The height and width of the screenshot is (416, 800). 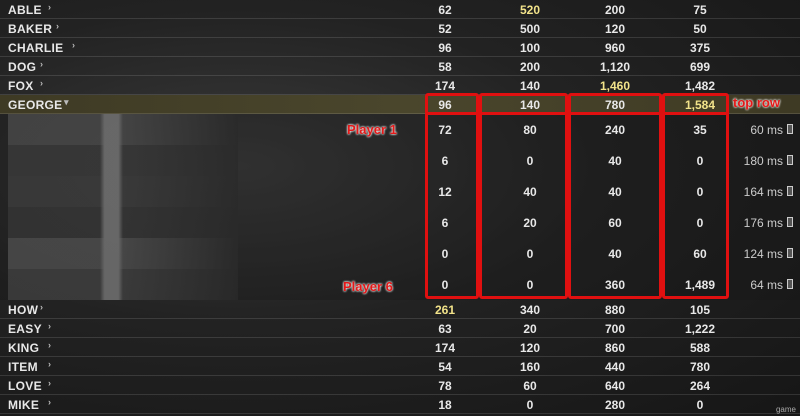 I want to click on annotation-box-col4, so click(x=695, y=196).